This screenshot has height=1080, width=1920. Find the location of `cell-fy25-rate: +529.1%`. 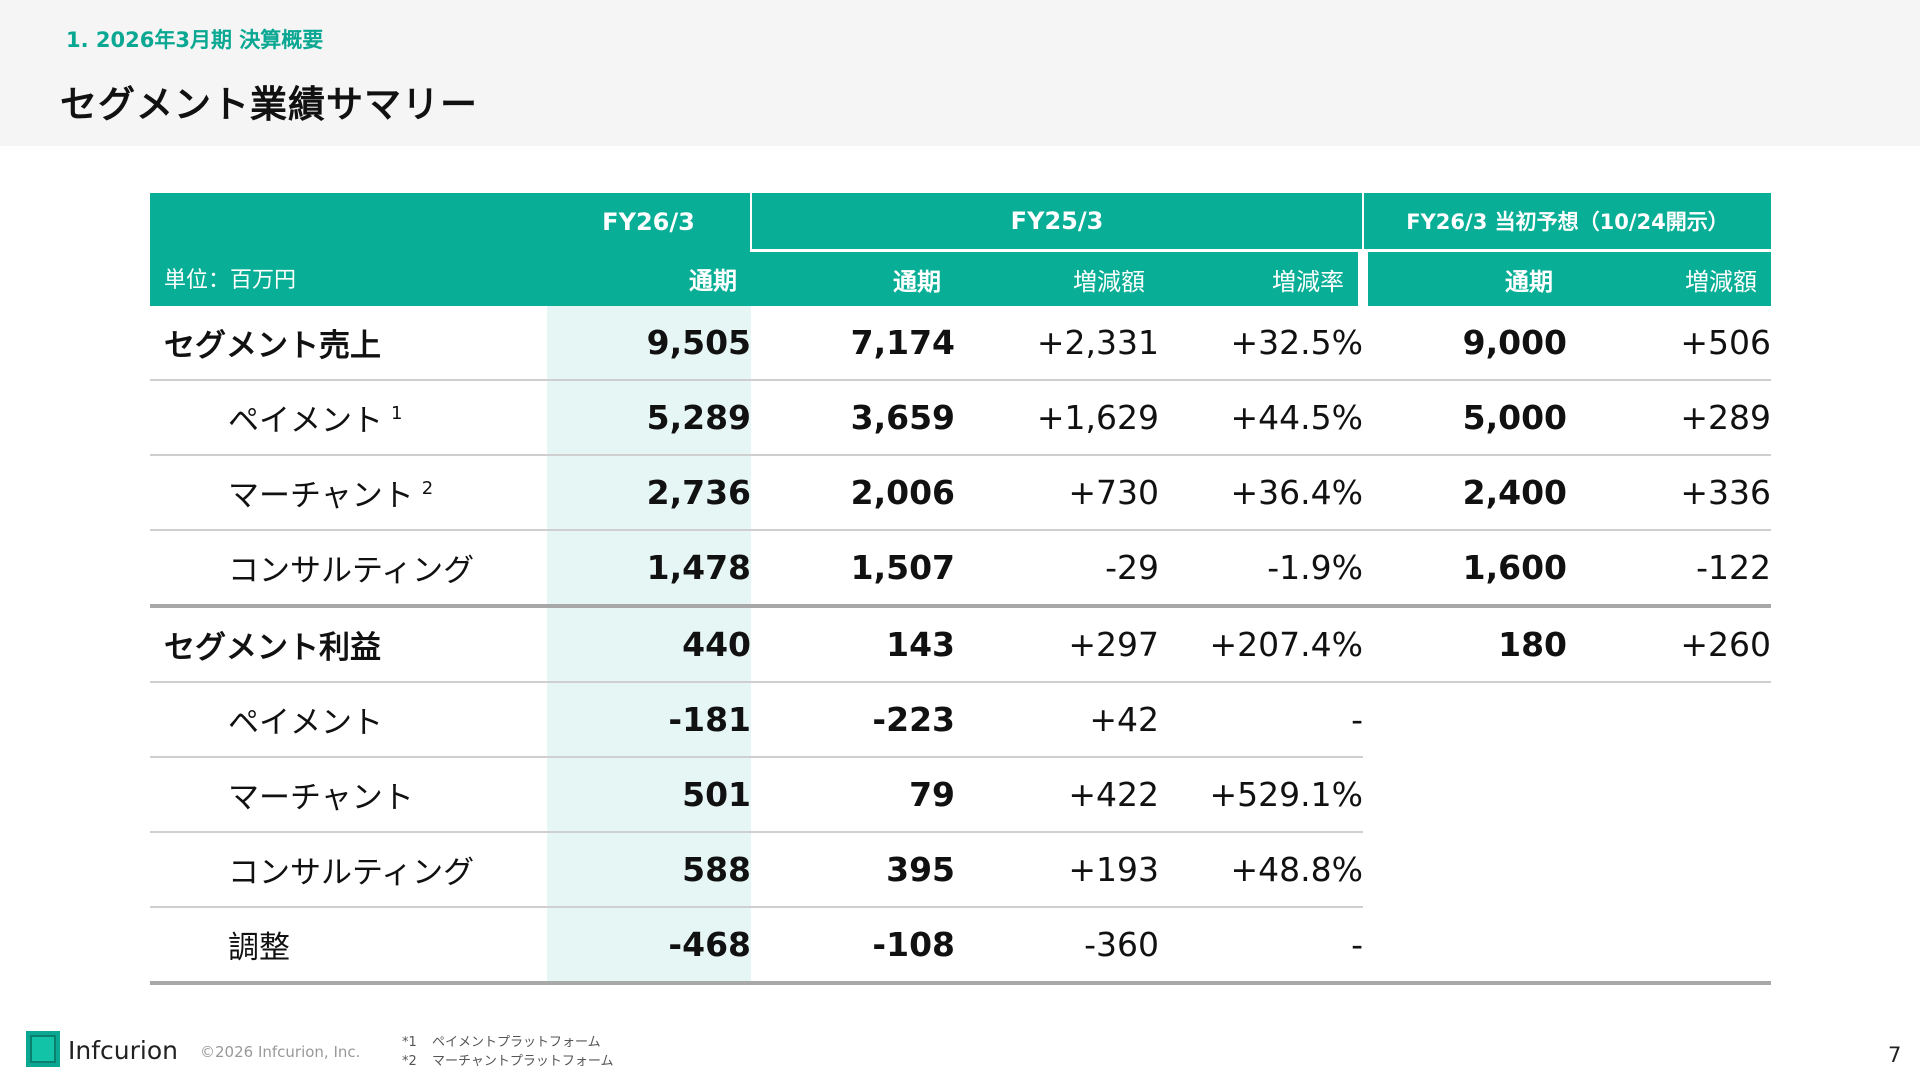

cell-fy25-rate: +529.1% is located at coordinates (1261, 795).